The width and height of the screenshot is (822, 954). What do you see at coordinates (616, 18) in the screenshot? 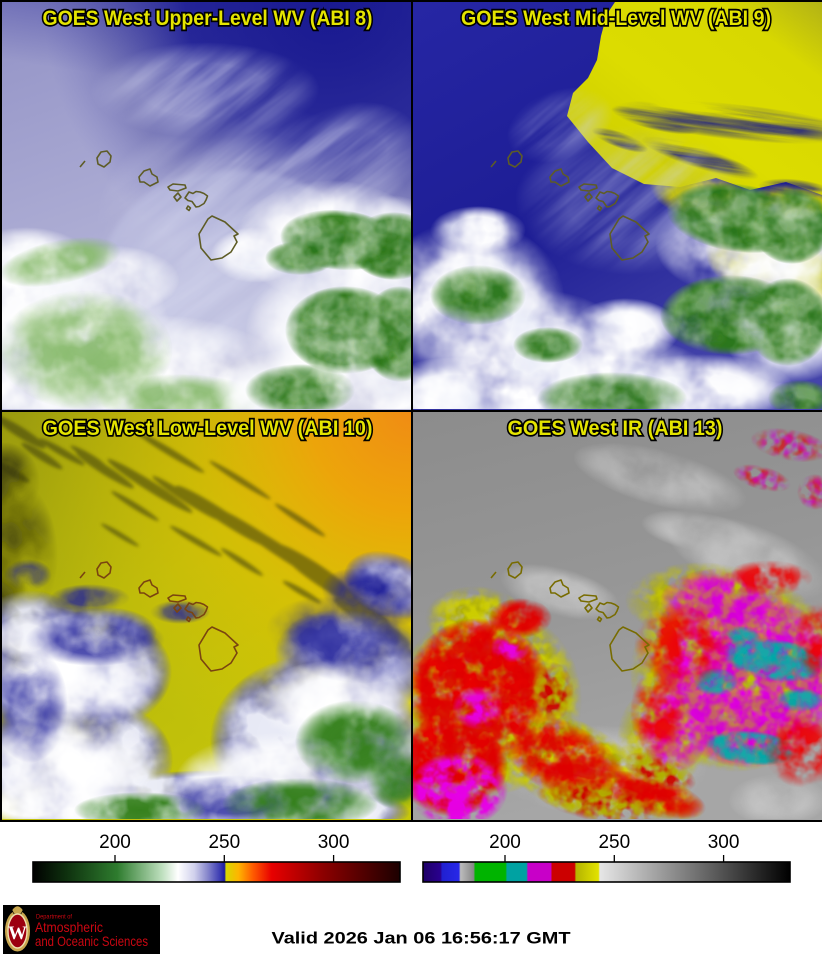
I see `svg-text: GOES West Mid-Level WV (ABI 9)` at bounding box center [616, 18].